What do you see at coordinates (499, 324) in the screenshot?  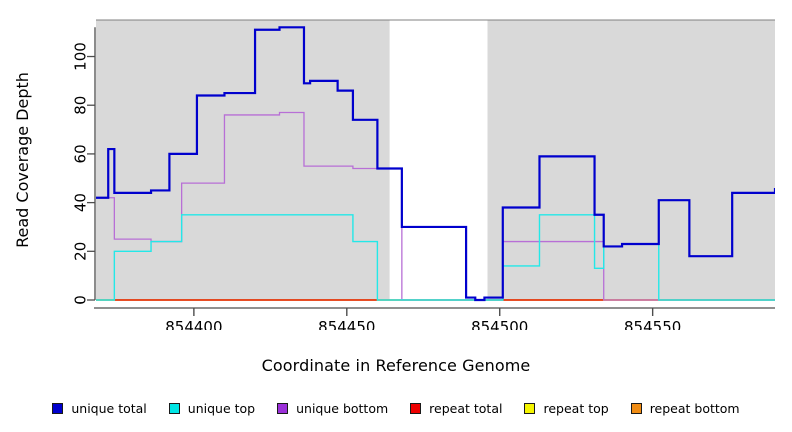 I see `x-tick-label: 854500` at bounding box center [499, 324].